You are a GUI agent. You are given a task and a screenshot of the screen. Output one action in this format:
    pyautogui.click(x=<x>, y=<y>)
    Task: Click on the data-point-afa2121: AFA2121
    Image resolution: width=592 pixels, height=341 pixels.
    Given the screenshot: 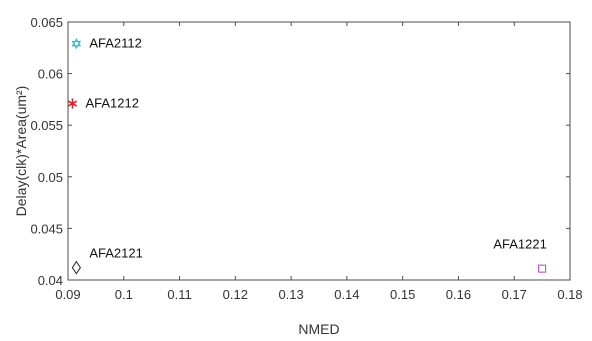 What is the action you would take?
    pyautogui.click(x=107, y=260)
    